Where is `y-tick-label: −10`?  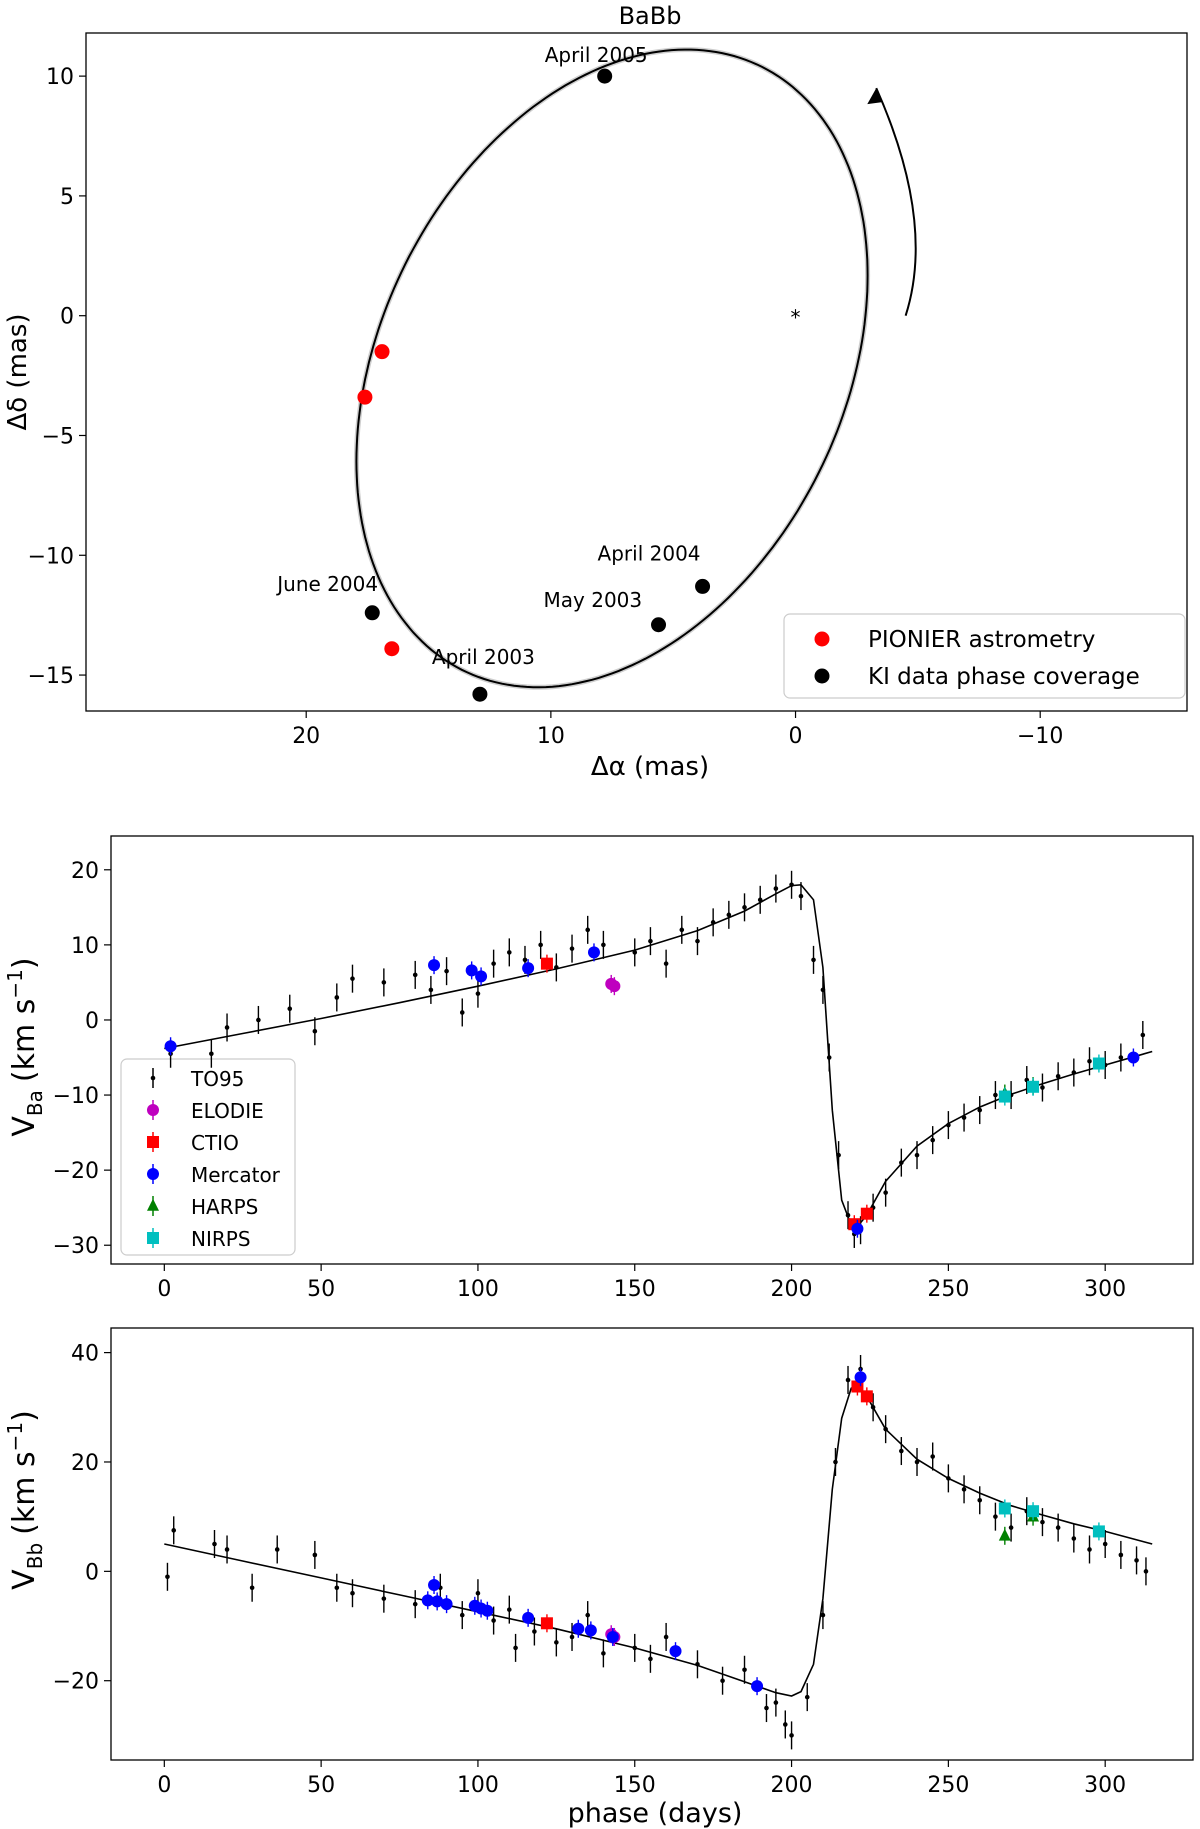 y-tick-label: −10 is located at coordinates (51, 556).